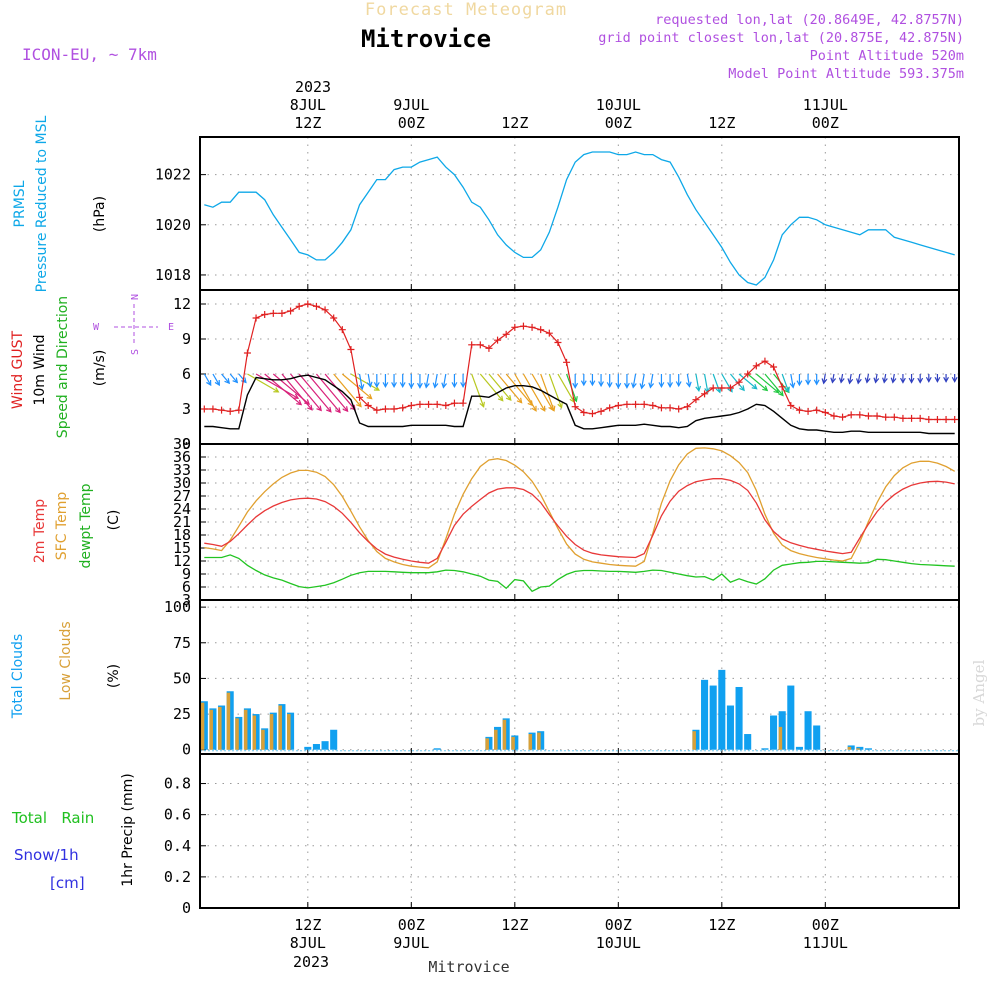 The image size is (1000, 1000). Describe the element at coordinates (182, 535) in the screenshot. I see `temperature-ytick-label: 18` at that location.